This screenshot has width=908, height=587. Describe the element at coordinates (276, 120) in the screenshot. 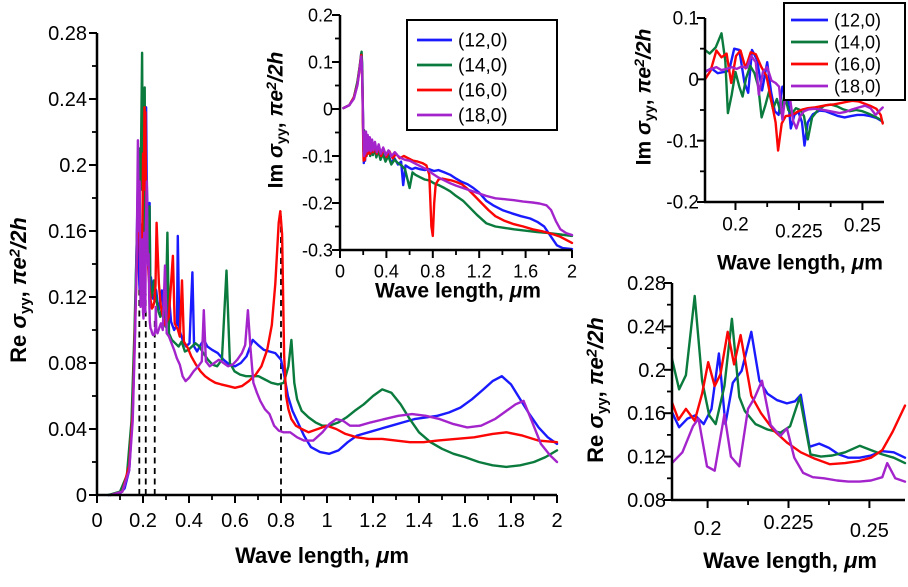

I see `inset-yaxis-title: Im σyy, πe2/2h` at that location.